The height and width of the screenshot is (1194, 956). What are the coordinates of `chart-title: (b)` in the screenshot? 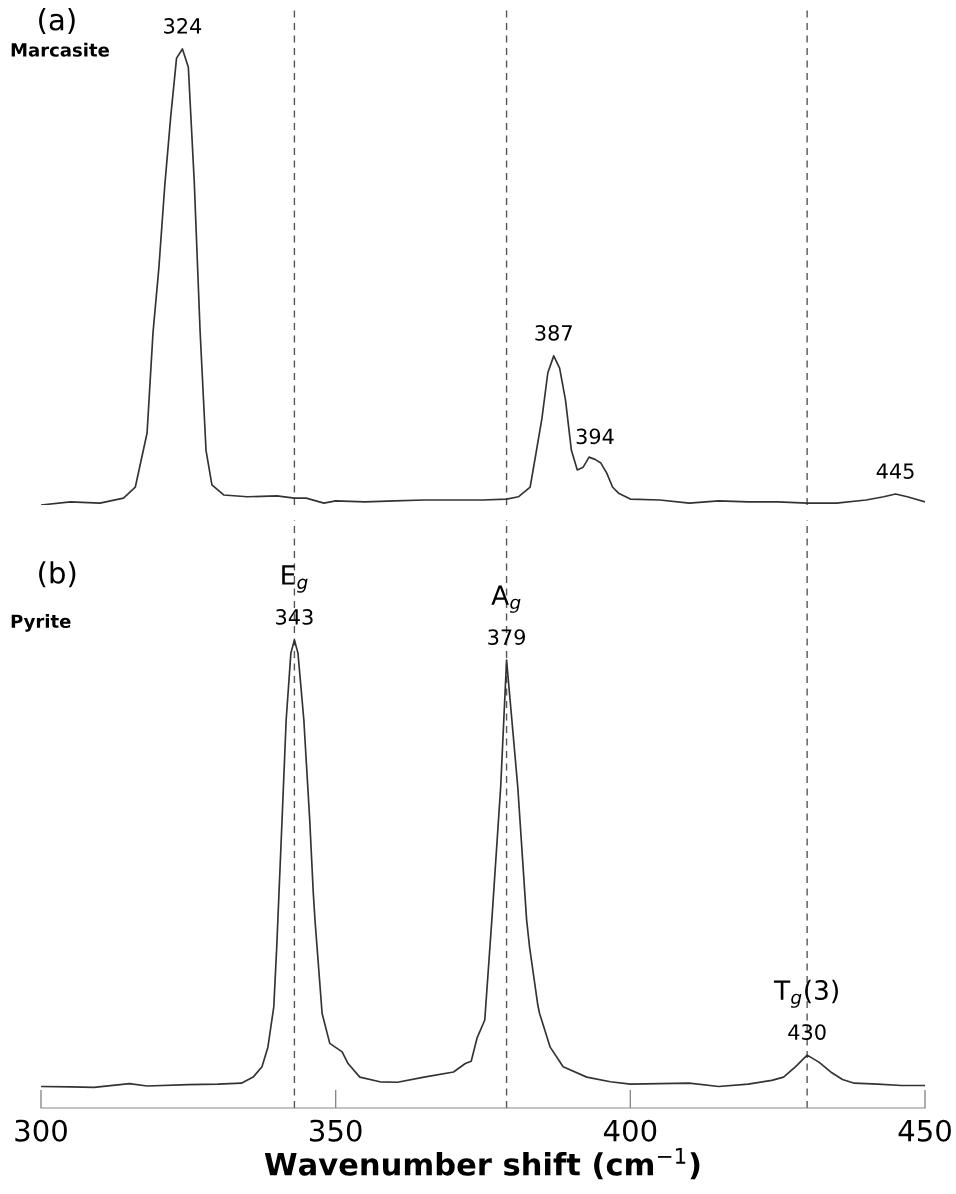 It's located at (57, 574).